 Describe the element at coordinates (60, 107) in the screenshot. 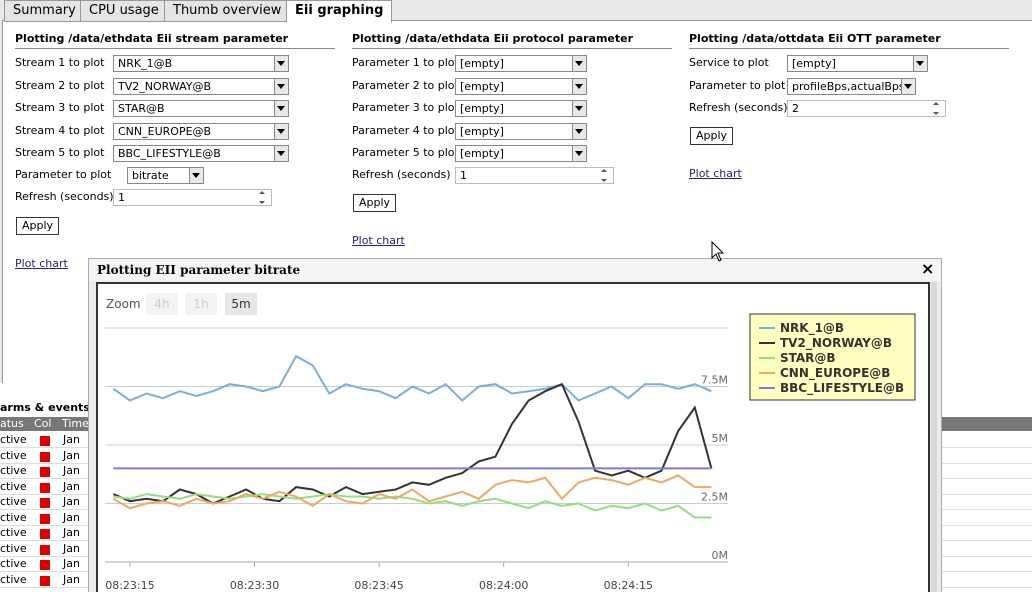

I see `field-label: Stream 3 to plot` at that location.